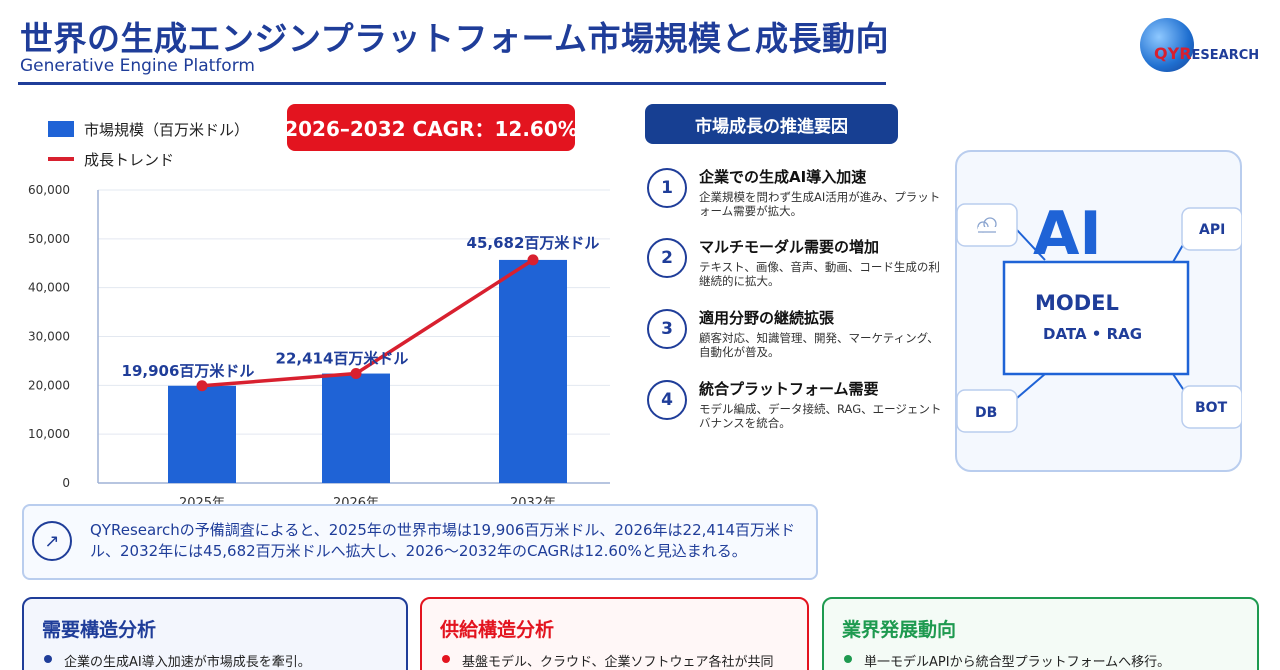  I want to click on y-tick-label: 0, so click(66, 483).